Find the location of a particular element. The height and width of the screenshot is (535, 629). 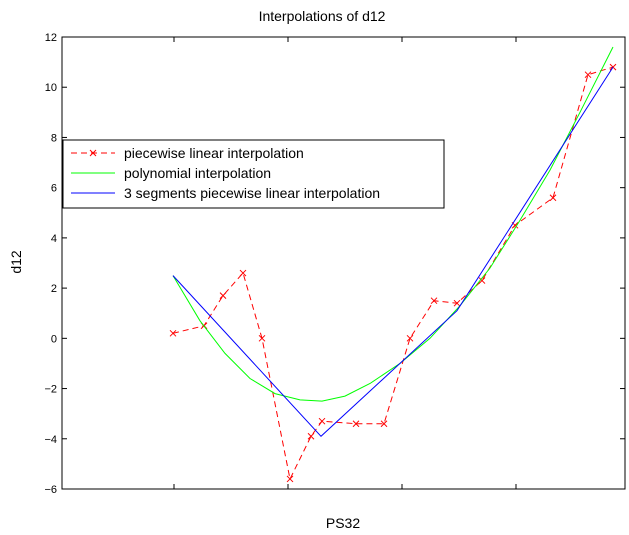

legend-label: polynomial interpolation is located at coordinates (197, 173).